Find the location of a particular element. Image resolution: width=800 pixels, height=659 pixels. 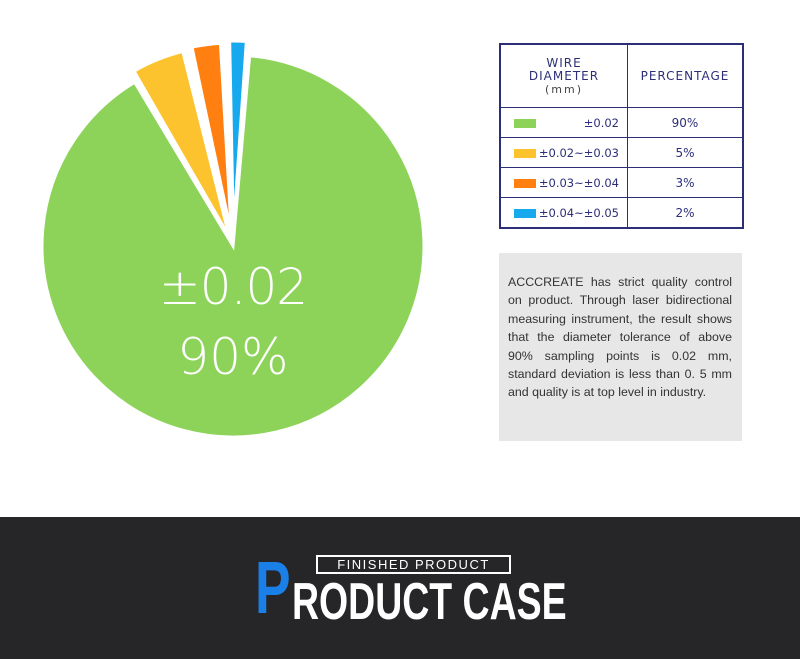

table-header-row: WIRE DIAMETER (mm) PERCENTAGE is located at coordinates (621, 75).